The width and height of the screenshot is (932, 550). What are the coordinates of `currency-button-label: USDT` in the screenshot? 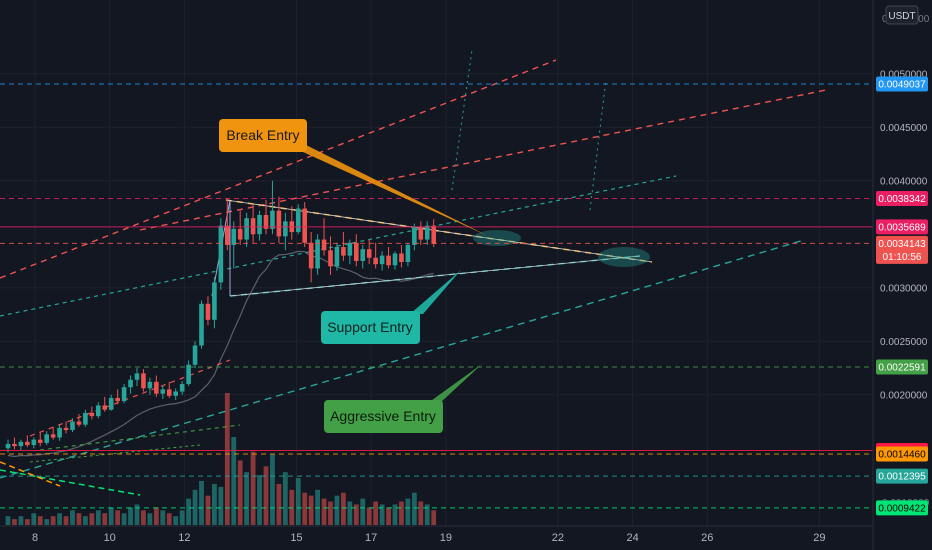 It's located at (901, 16).